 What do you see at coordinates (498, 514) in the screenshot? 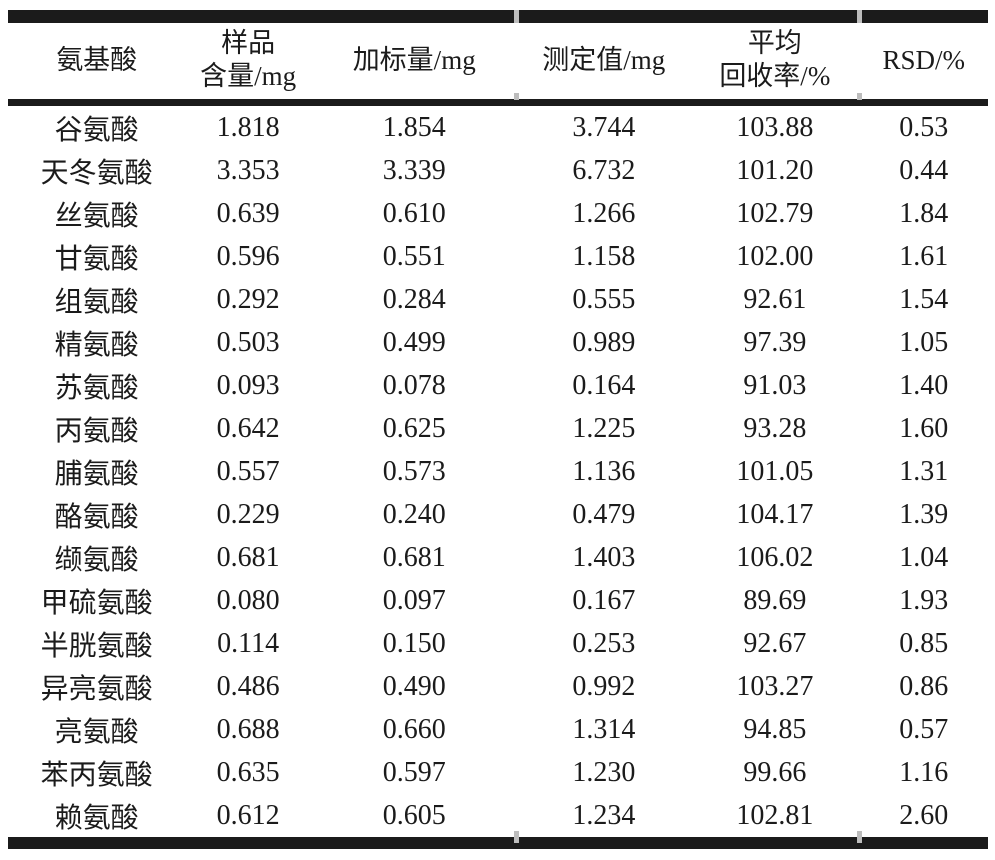
I see `table-row: 酪氨酸 0.229 0.240 0.479 104.17 1.39` at bounding box center [498, 514].